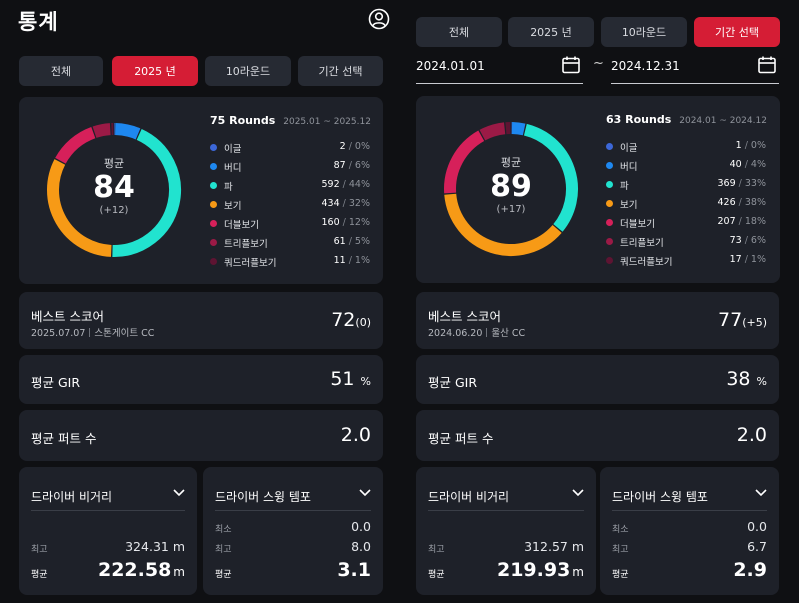 This screenshot has width=799, height=603. I want to click on legend-label: 이글, so click(233, 149).